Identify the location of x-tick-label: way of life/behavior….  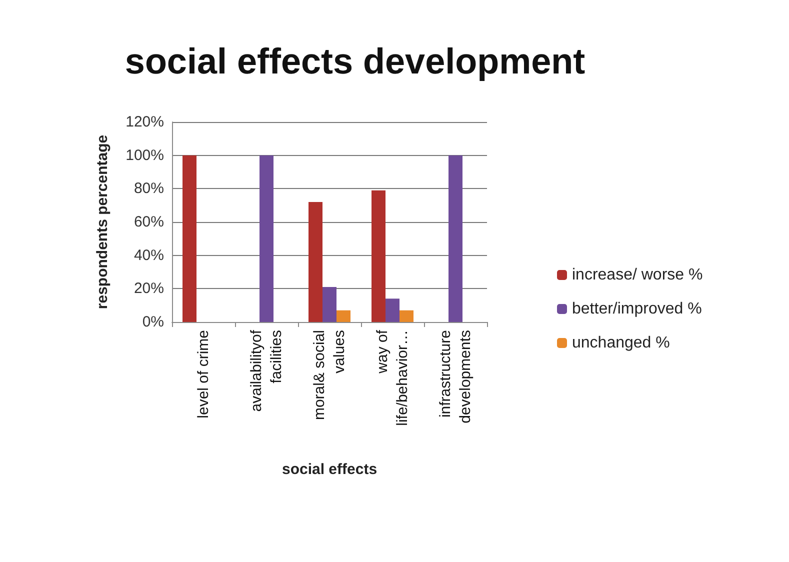
(392, 377).